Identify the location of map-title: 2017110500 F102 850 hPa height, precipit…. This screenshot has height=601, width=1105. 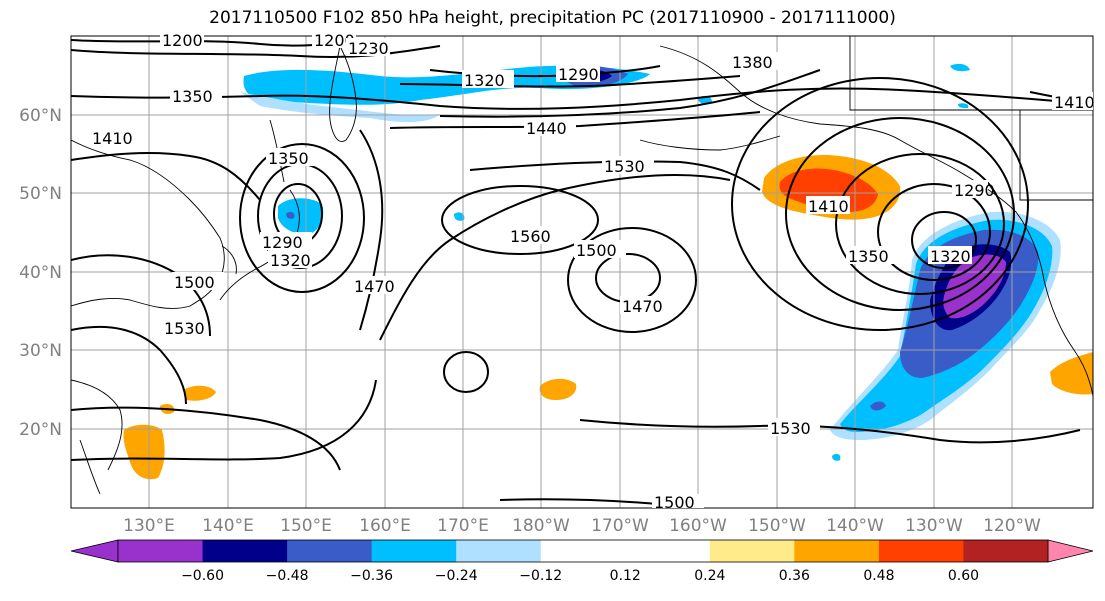
(552, 18).